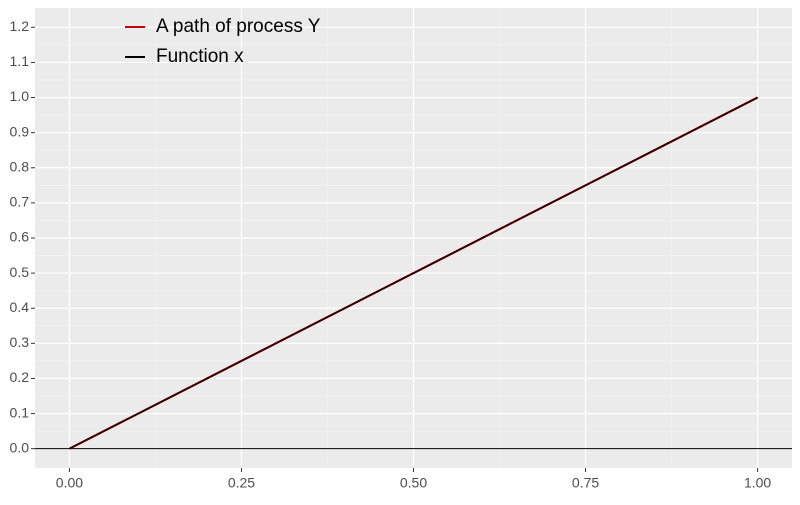 The width and height of the screenshot is (800, 505). What do you see at coordinates (20, 61) in the screenshot?
I see `y-tick-label: 1.1` at bounding box center [20, 61].